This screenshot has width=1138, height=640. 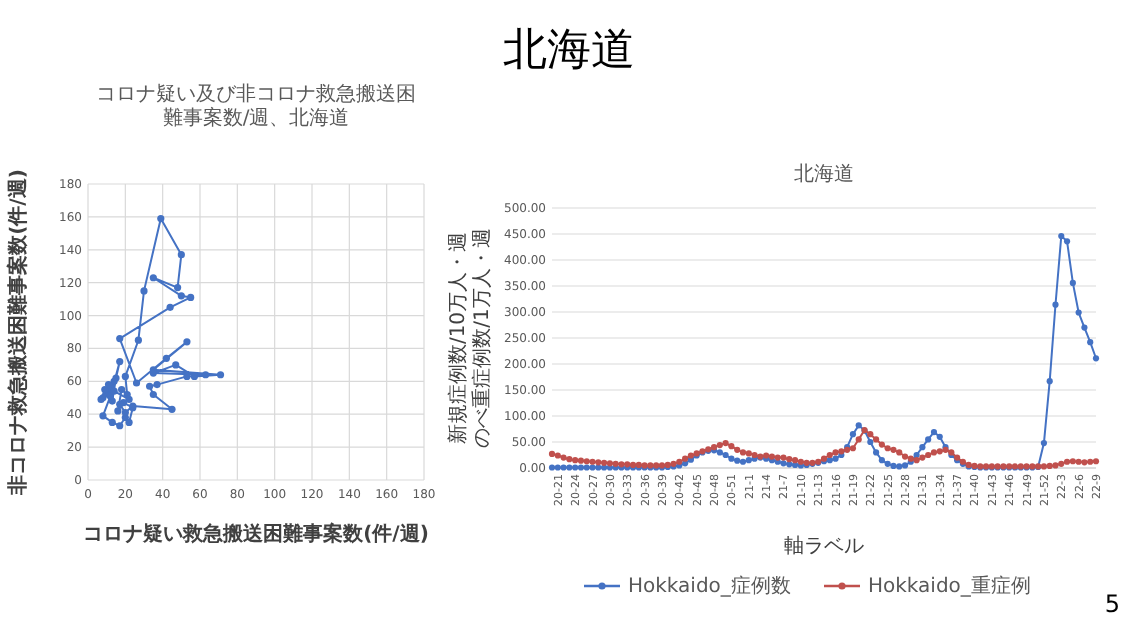 I want to click on text: 5, so click(x=1112, y=604).